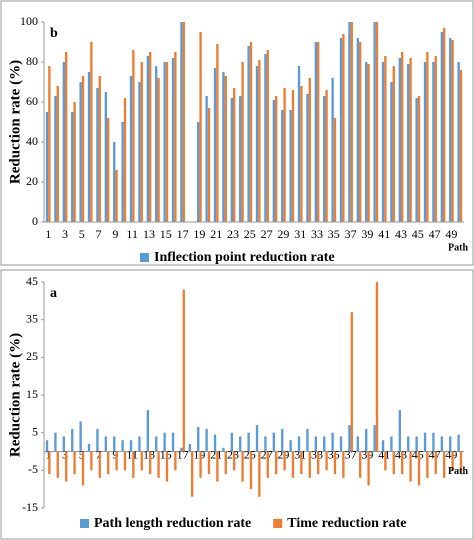 The width and height of the screenshot is (474, 540). Describe the element at coordinates (250, 234) in the screenshot. I see `x-tick-label: 25` at that location.